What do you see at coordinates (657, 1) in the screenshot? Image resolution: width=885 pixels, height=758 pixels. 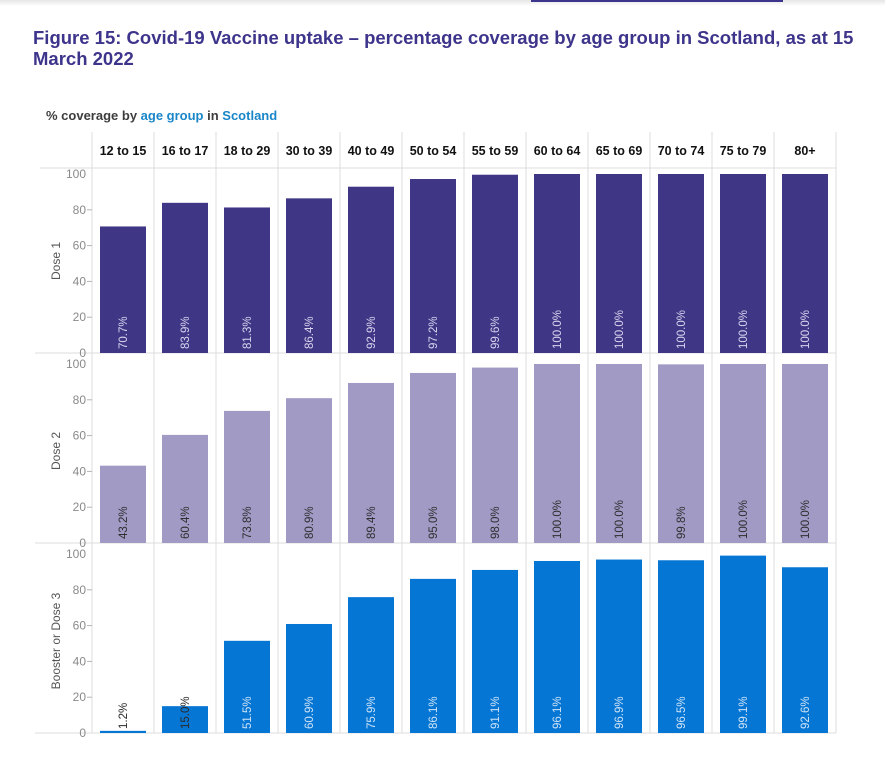 I see `cut-off-link-underline` at bounding box center [657, 1].